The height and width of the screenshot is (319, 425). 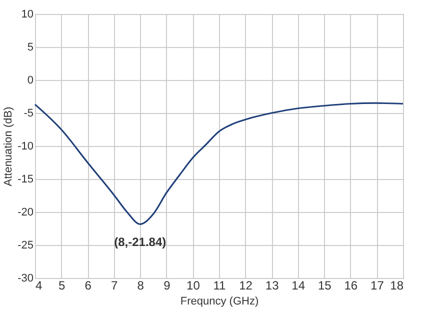 I want to click on x-tick-label: 14, so click(x=299, y=285).